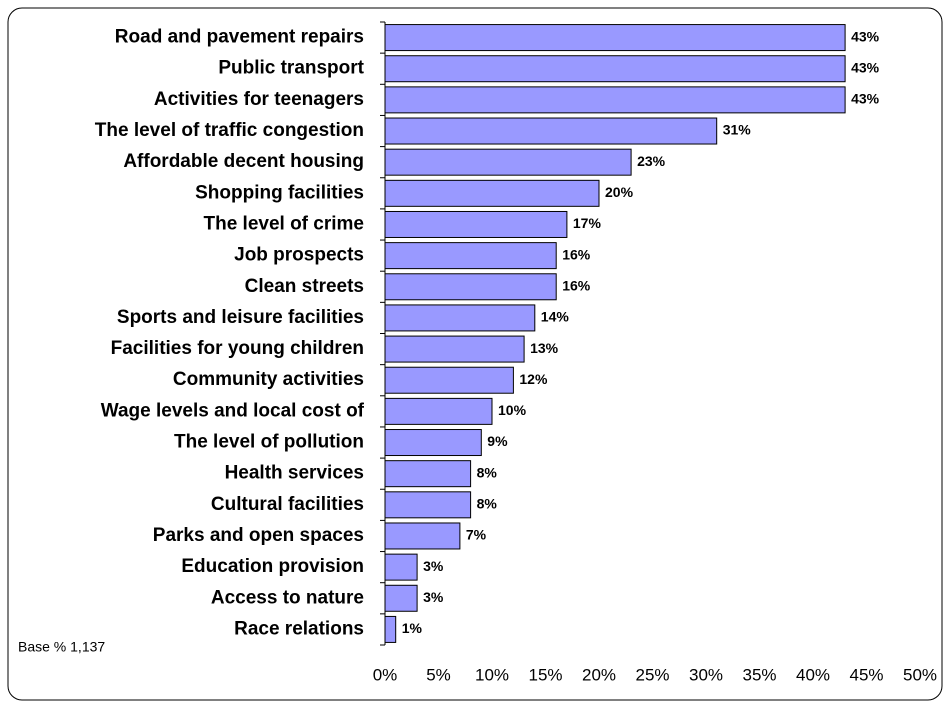 The image size is (950, 706). Describe the element at coordinates (737, 130) in the screenshot. I see `value-label: 31%` at that location.